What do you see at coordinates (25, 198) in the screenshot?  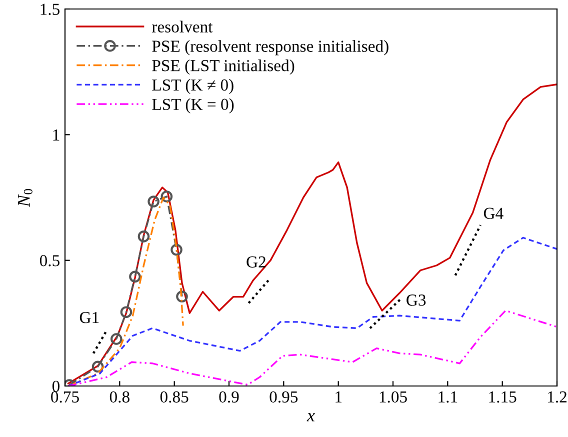 I see `y-axis-title: N$_{0}$` at bounding box center [25, 198].